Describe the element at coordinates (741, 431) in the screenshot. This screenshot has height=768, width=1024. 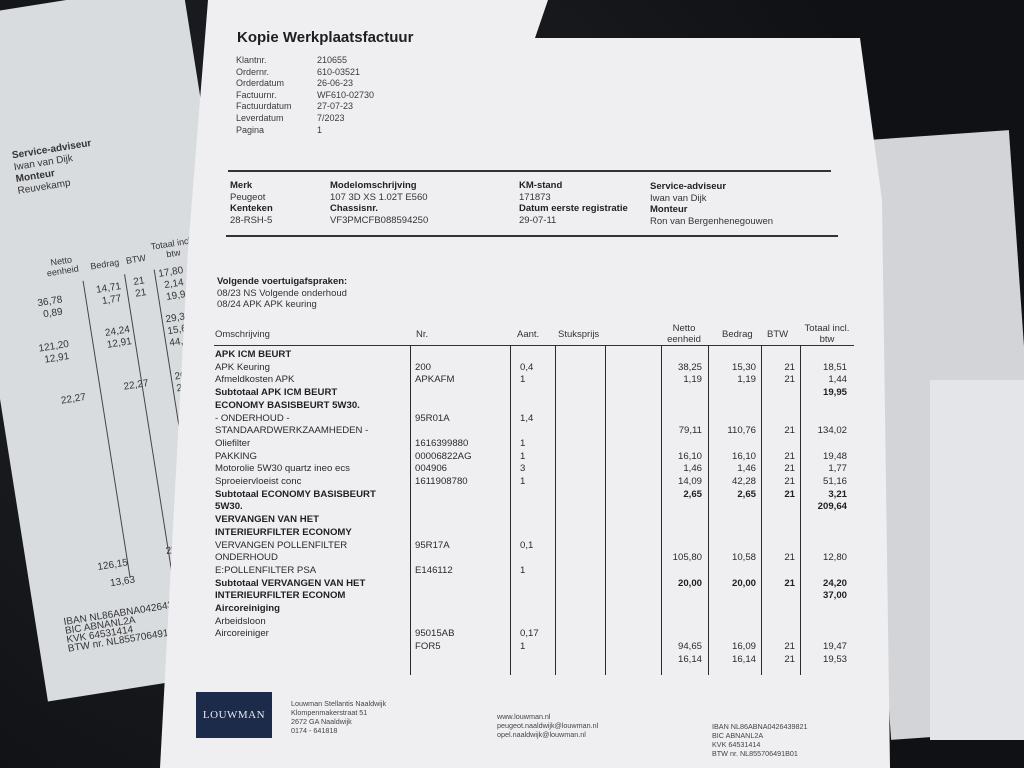
I see `cell-bedrag: 110,76` at that location.